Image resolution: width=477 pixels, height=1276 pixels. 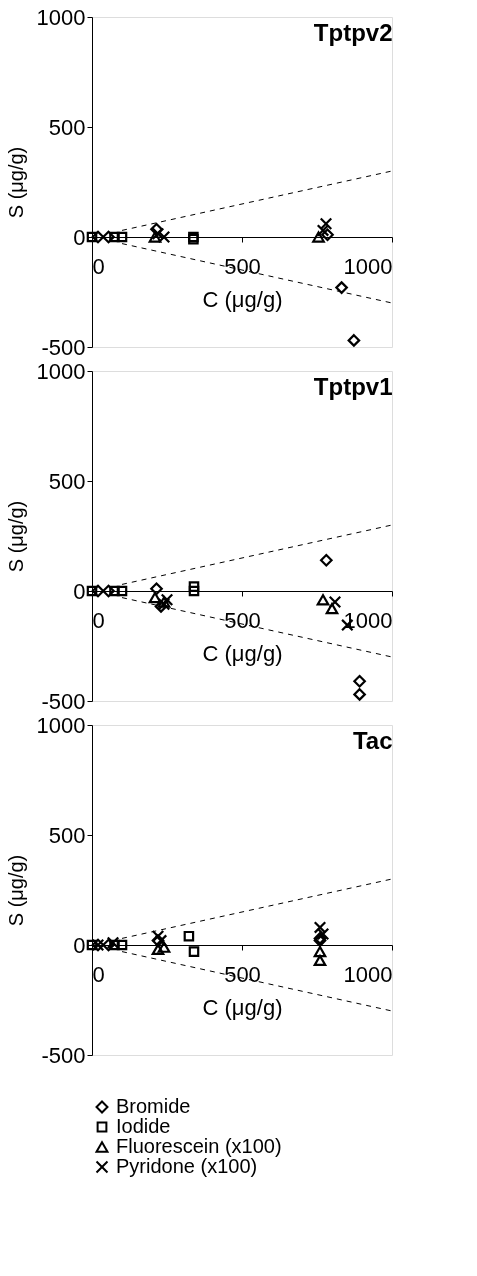 What do you see at coordinates (372, 740) in the screenshot?
I see `chart-title: Tac` at bounding box center [372, 740].